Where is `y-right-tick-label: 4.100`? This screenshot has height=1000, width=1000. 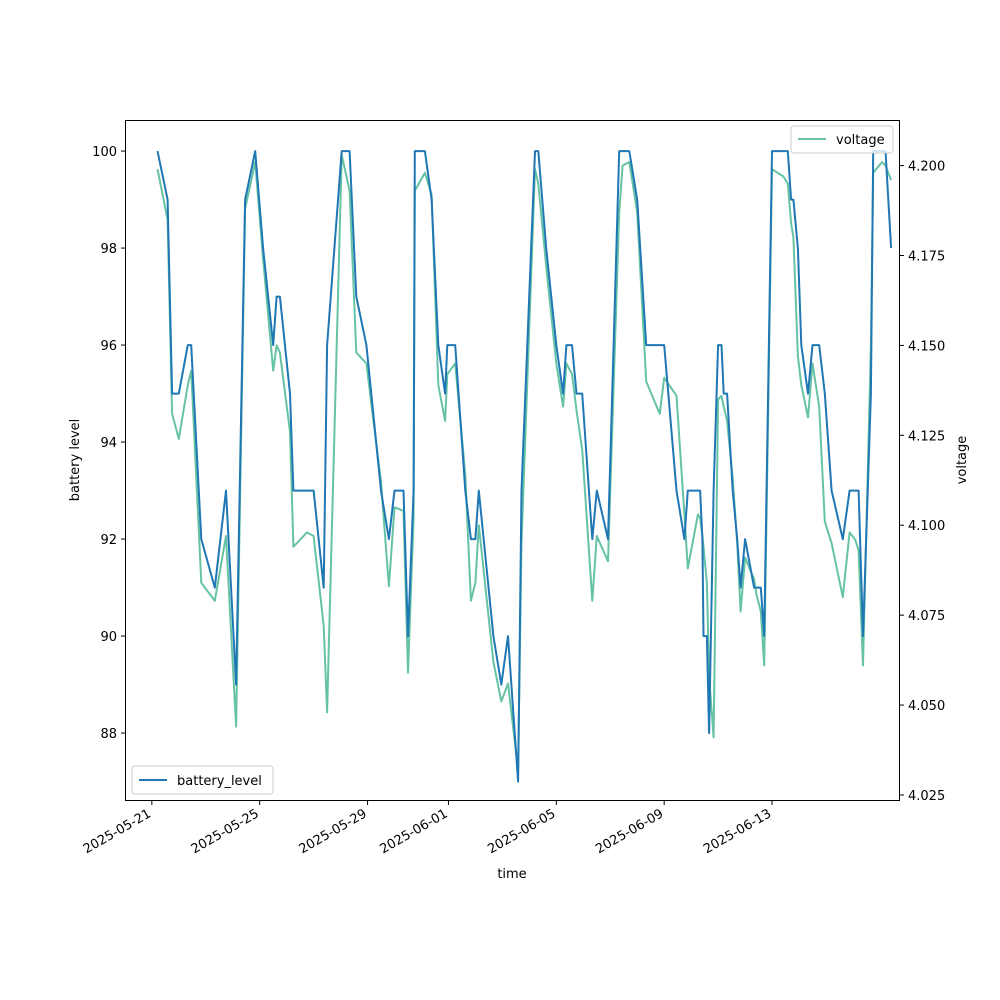 y-right-tick-label: 4.100 is located at coordinates (926, 526).